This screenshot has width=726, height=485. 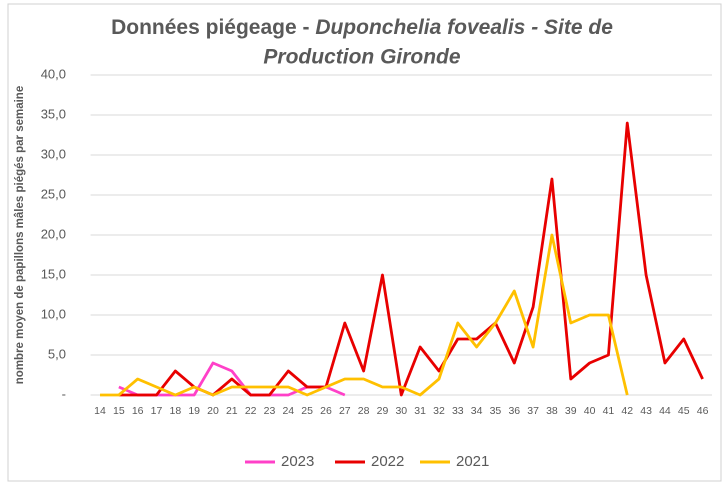 I want to click on x-tick-label: 39, so click(x=571, y=411).